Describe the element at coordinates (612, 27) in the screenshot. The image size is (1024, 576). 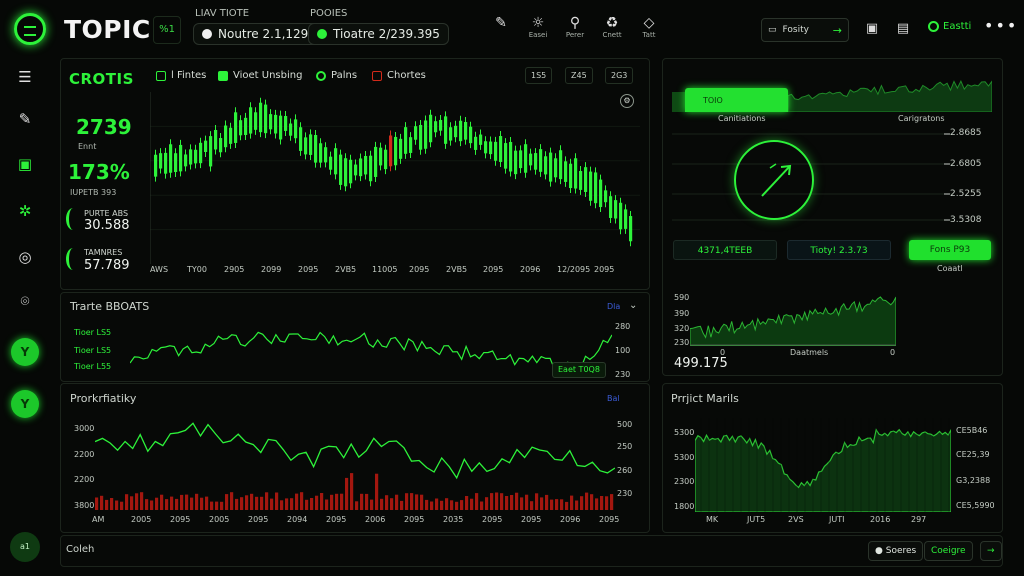
I see `tool-cnett: ♻ Cnett` at that location.